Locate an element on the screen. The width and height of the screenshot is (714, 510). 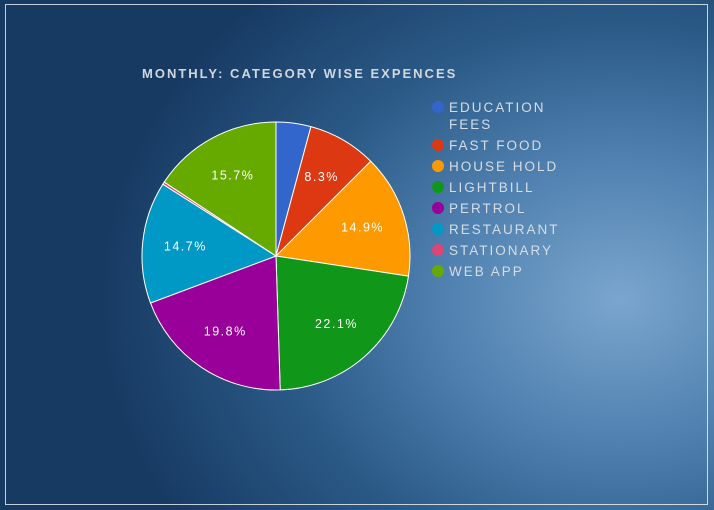
legend-label: EDUCATION FEES is located at coordinates (497, 116).